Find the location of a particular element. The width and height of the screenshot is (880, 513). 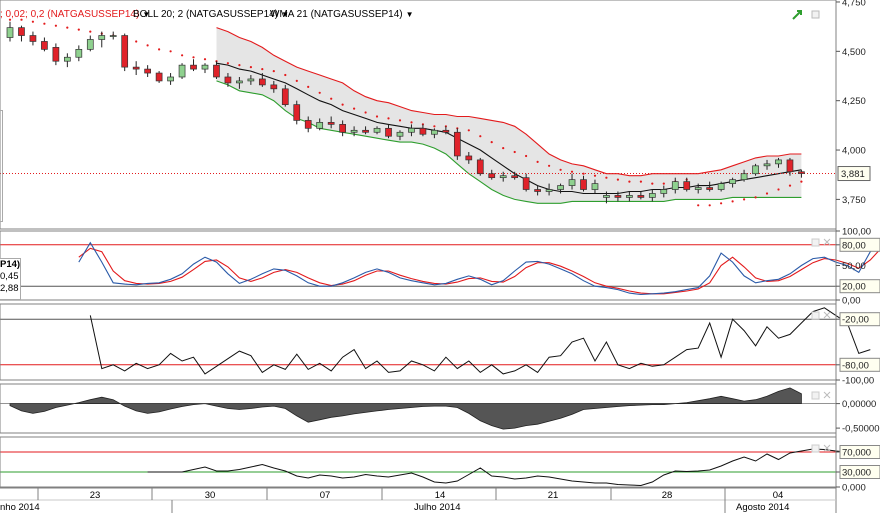

side-info-line1: 0,45 is located at coordinates (9, 276).